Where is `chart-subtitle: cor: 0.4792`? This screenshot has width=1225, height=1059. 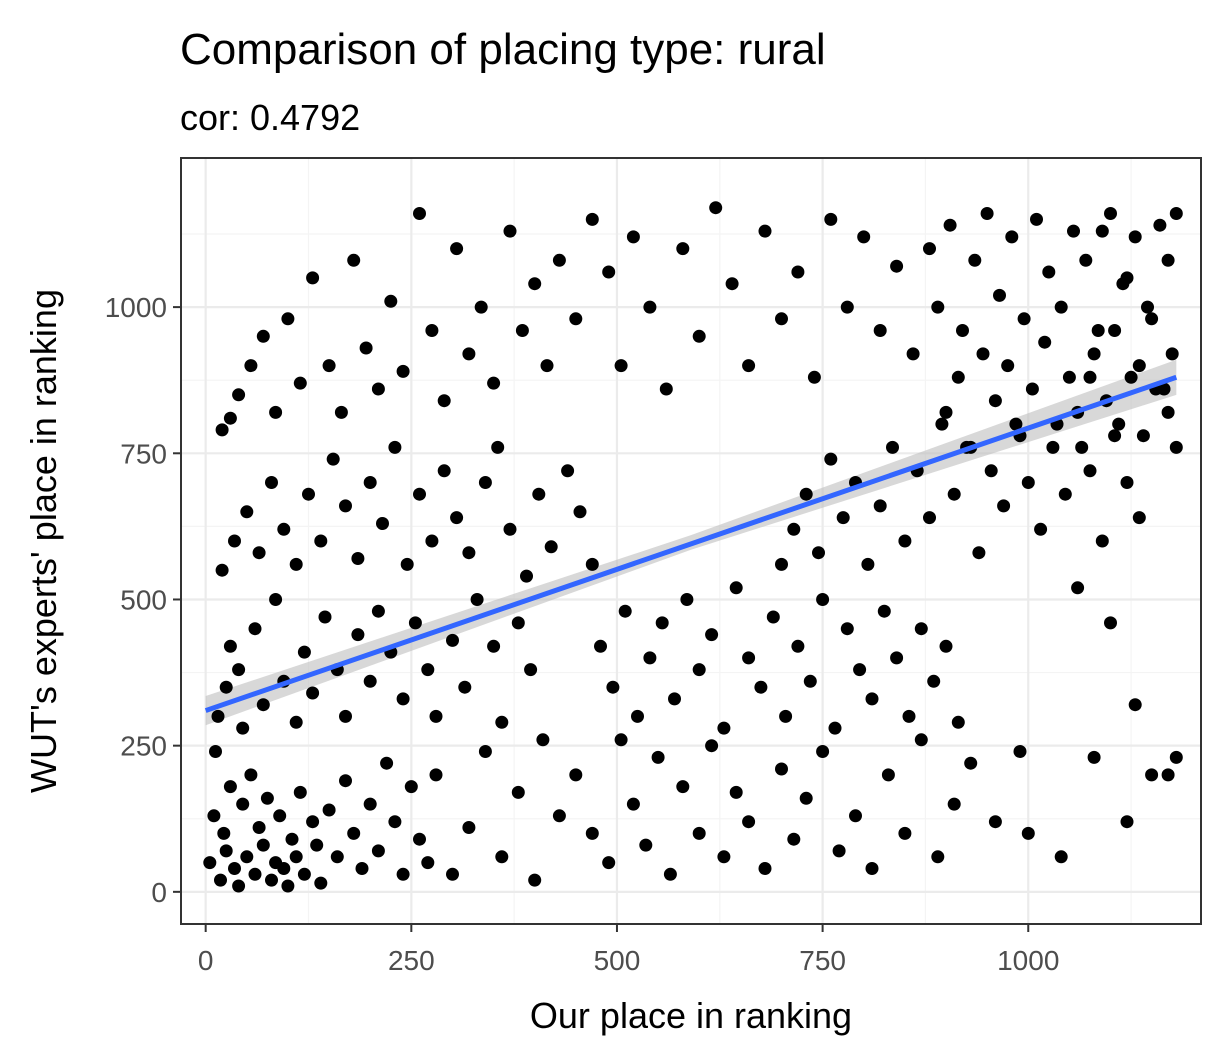 chart-subtitle: cor: 0.4792 is located at coordinates (270, 117).